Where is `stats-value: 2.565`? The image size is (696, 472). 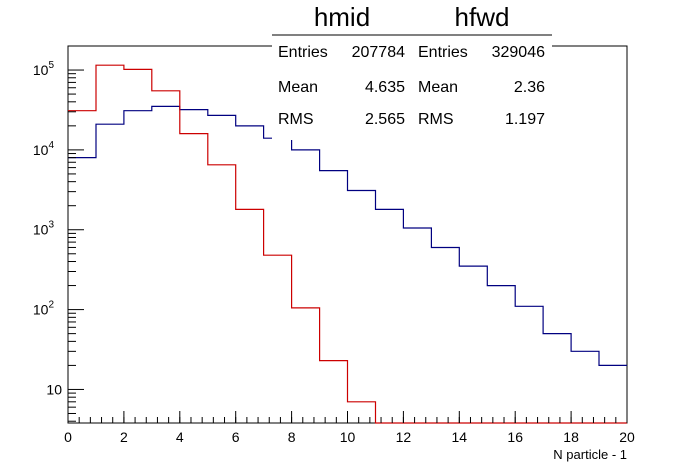 stats-value: 2.565 is located at coordinates (385, 119).